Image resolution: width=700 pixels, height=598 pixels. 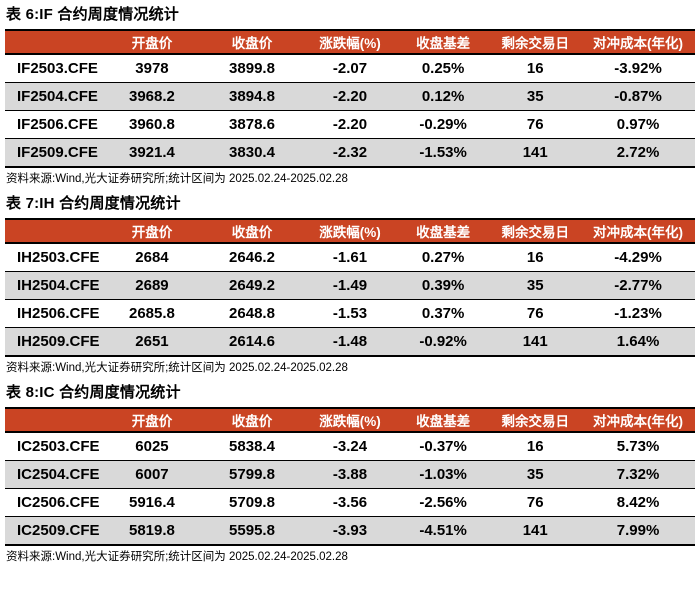 What do you see at coordinates (638, 68) in the screenshot?
I see `value-cell: -3.92%` at bounding box center [638, 68].